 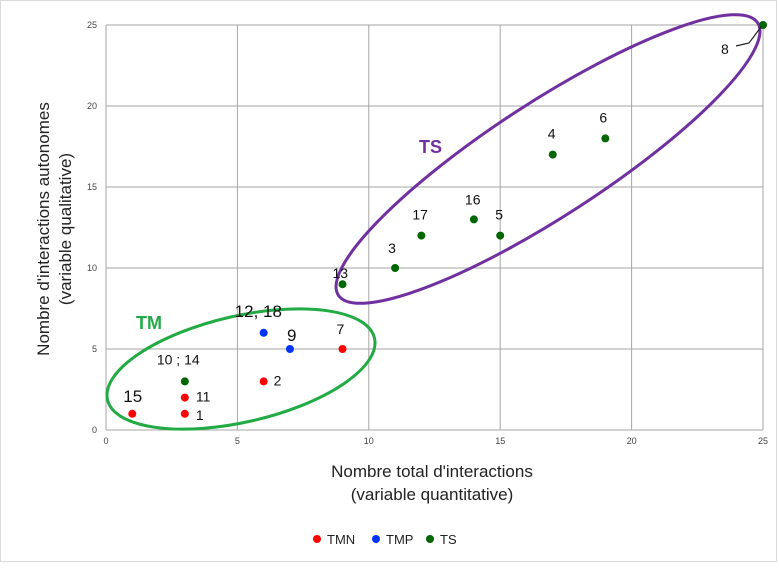 I want to click on point-label: 13, so click(x=341, y=273).